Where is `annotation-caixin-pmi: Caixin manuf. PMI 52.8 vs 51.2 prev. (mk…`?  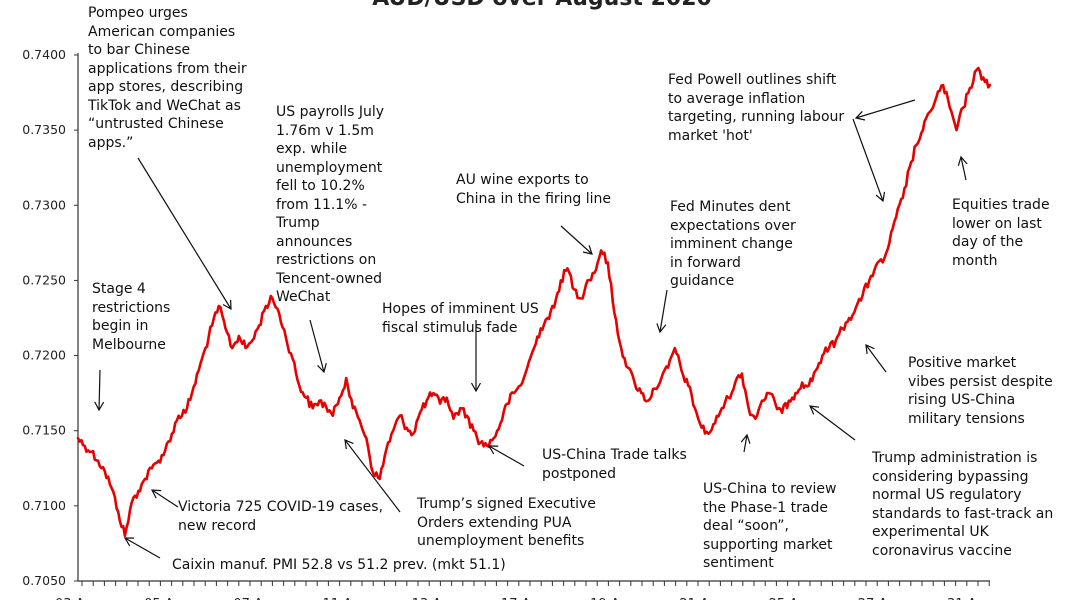 annotation-caixin-pmi: Caixin manuf. PMI 52.8 vs 51.2 prev. (mk… is located at coordinates (339, 565).